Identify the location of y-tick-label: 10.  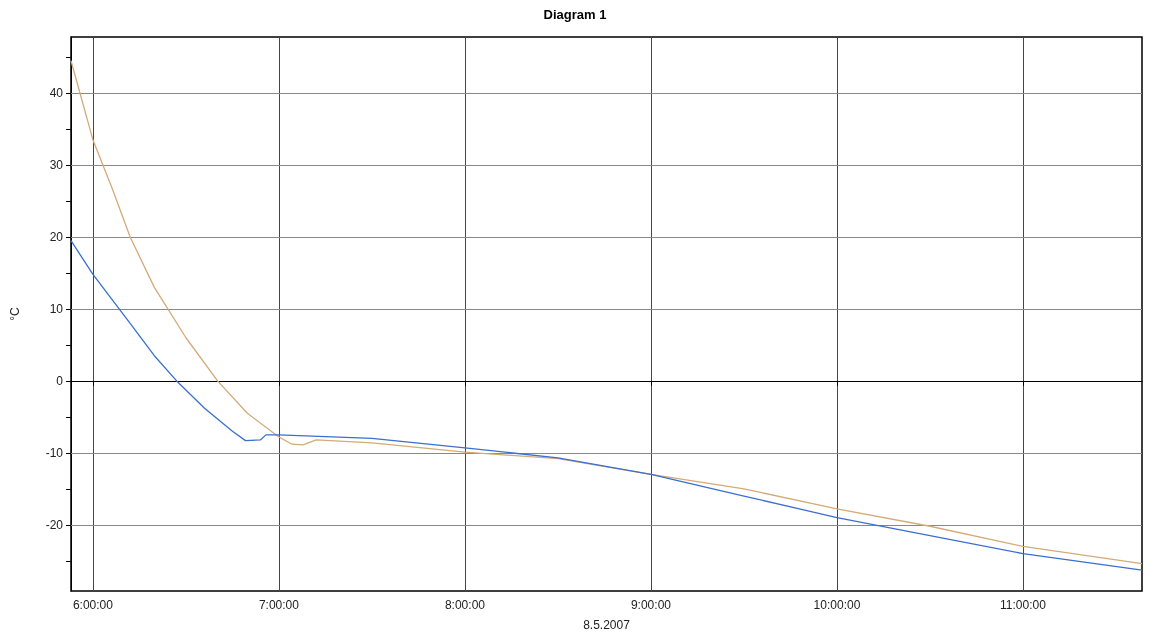
(56, 308).